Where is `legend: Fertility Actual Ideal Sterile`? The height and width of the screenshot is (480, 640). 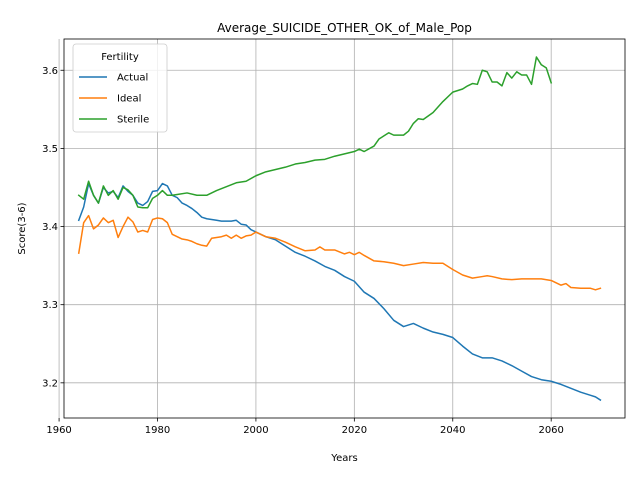
legend: Fertility Actual Ideal Sterile is located at coordinates (120, 88).